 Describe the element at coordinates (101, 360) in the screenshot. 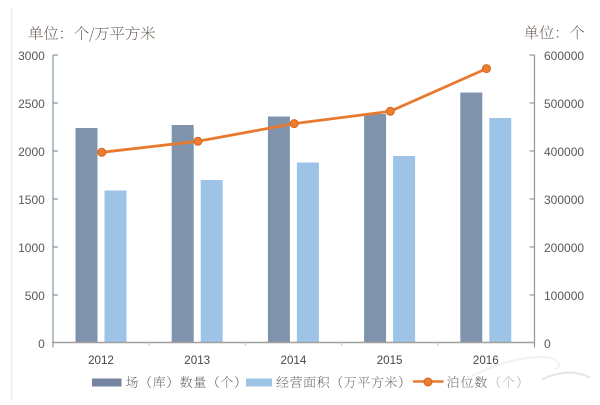

I see `svg-text: 2012` at that location.